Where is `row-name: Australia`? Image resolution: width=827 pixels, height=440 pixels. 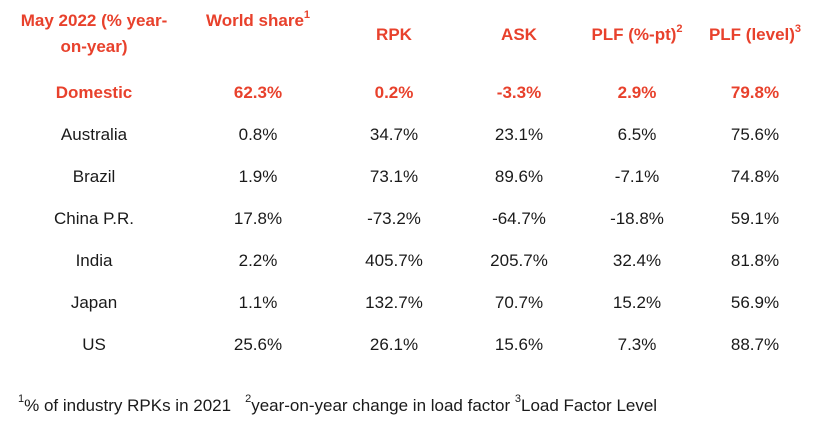
row-name: Australia is located at coordinates (94, 134).